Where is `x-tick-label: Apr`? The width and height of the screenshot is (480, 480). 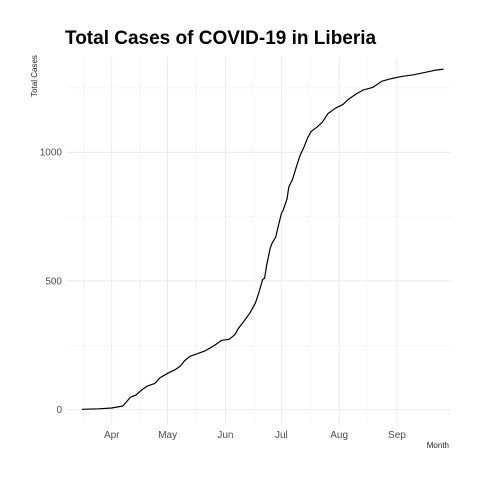
x-tick-label: Apr is located at coordinates (112, 435).